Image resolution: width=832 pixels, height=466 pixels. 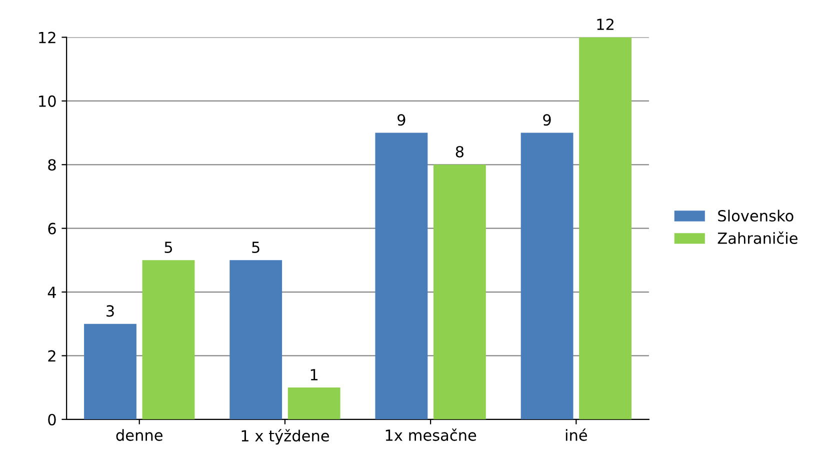 What do you see at coordinates (756, 216) in the screenshot?
I see `legend-label: Slovensko` at bounding box center [756, 216].